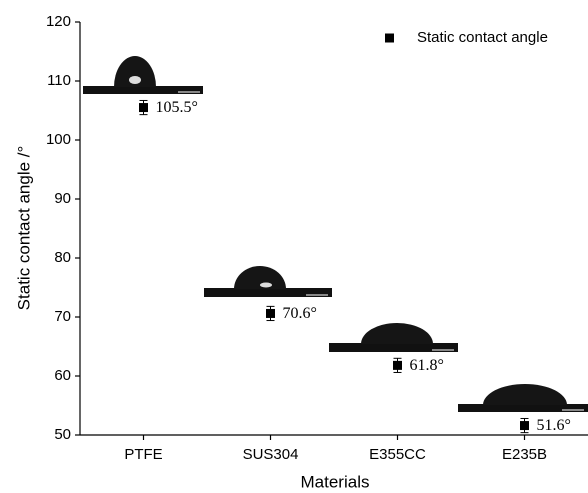  I want to click on x-tick-label: PTFE, so click(143, 454).